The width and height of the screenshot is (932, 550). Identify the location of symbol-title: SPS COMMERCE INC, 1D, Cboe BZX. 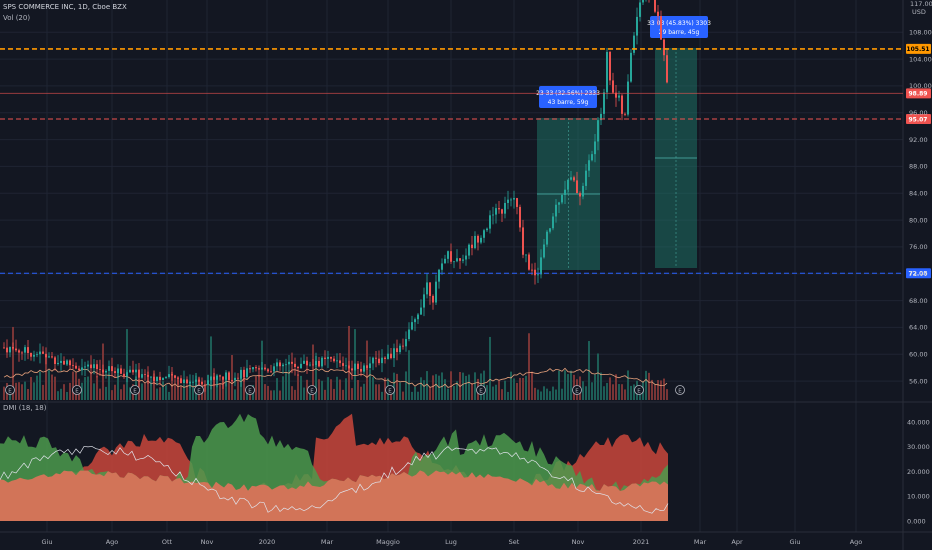
(65, 7).